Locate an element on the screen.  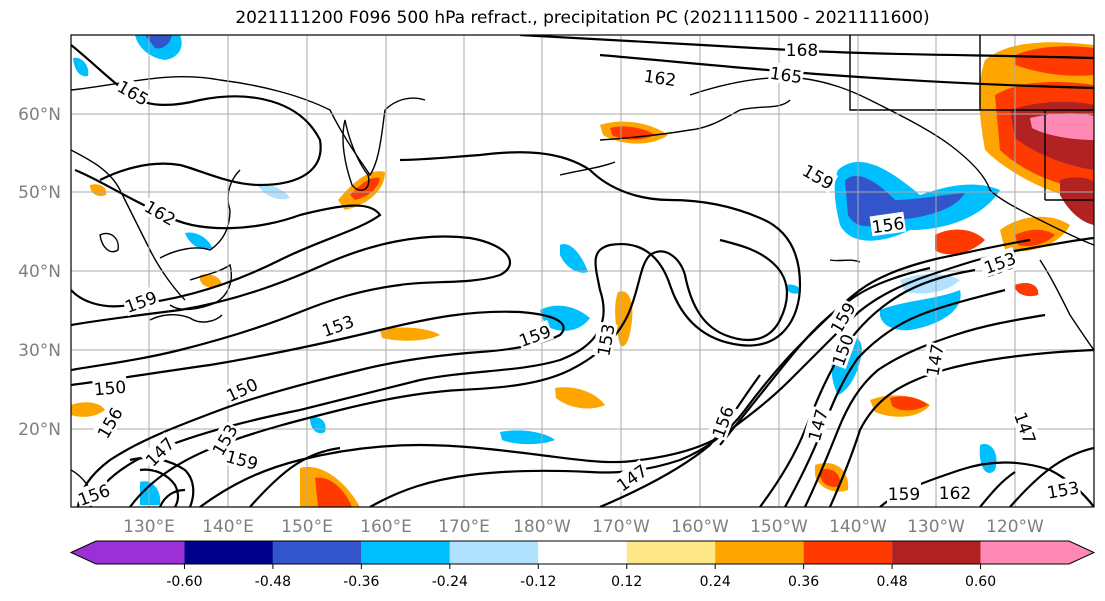
longitude-label: 160°W is located at coordinates (700, 527).